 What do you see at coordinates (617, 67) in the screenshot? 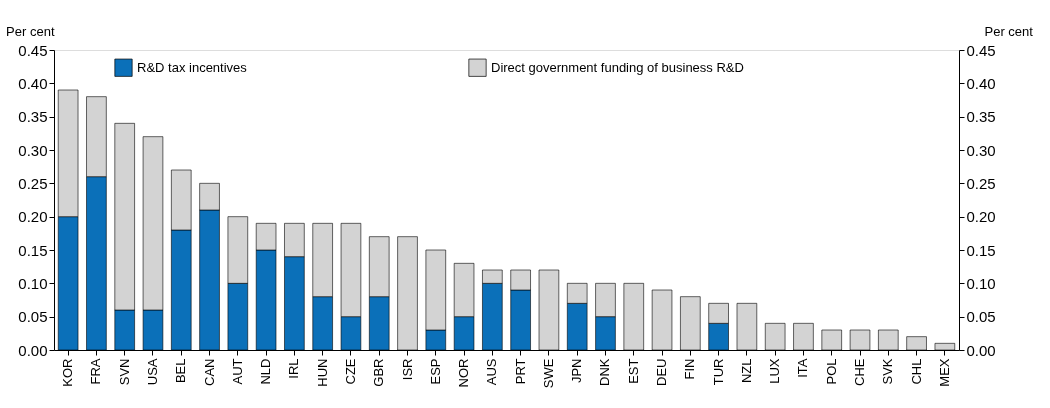
I see `legend-label: Direct government funding of business R&D` at bounding box center [617, 67].